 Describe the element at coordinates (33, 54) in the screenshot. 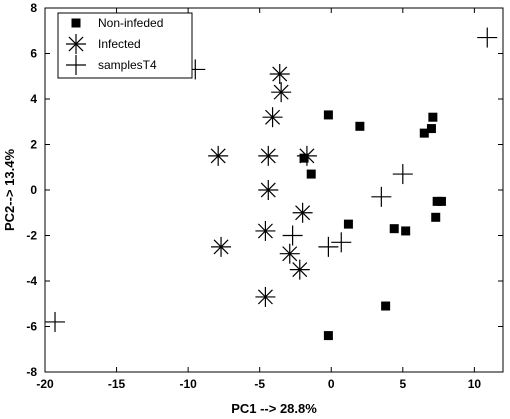

I see `y-tick-label: 6` at that location.